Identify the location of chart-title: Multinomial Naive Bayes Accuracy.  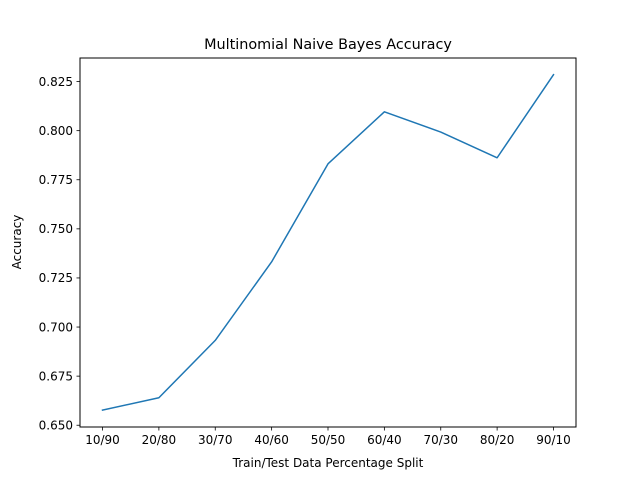
(328, 45).